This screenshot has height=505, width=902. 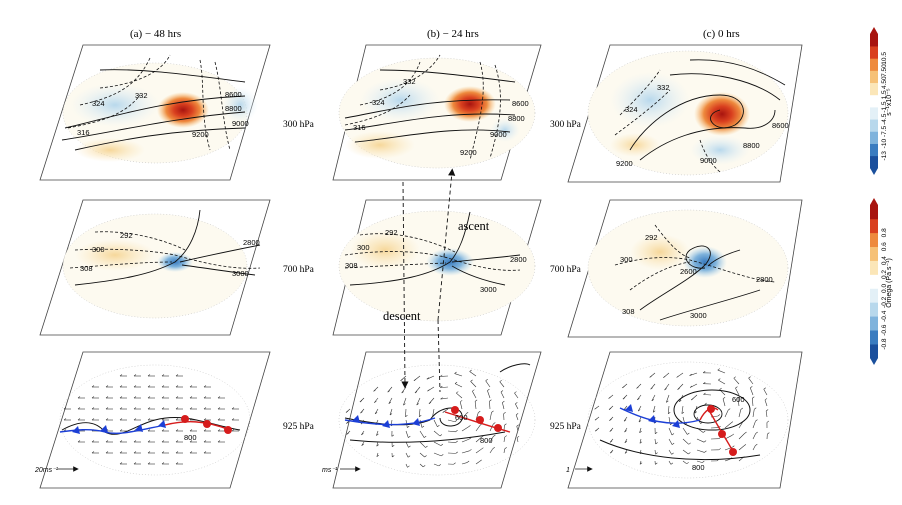 I want to click on colorbar-omega-tick: -0.8, so click(x=884, y=344).